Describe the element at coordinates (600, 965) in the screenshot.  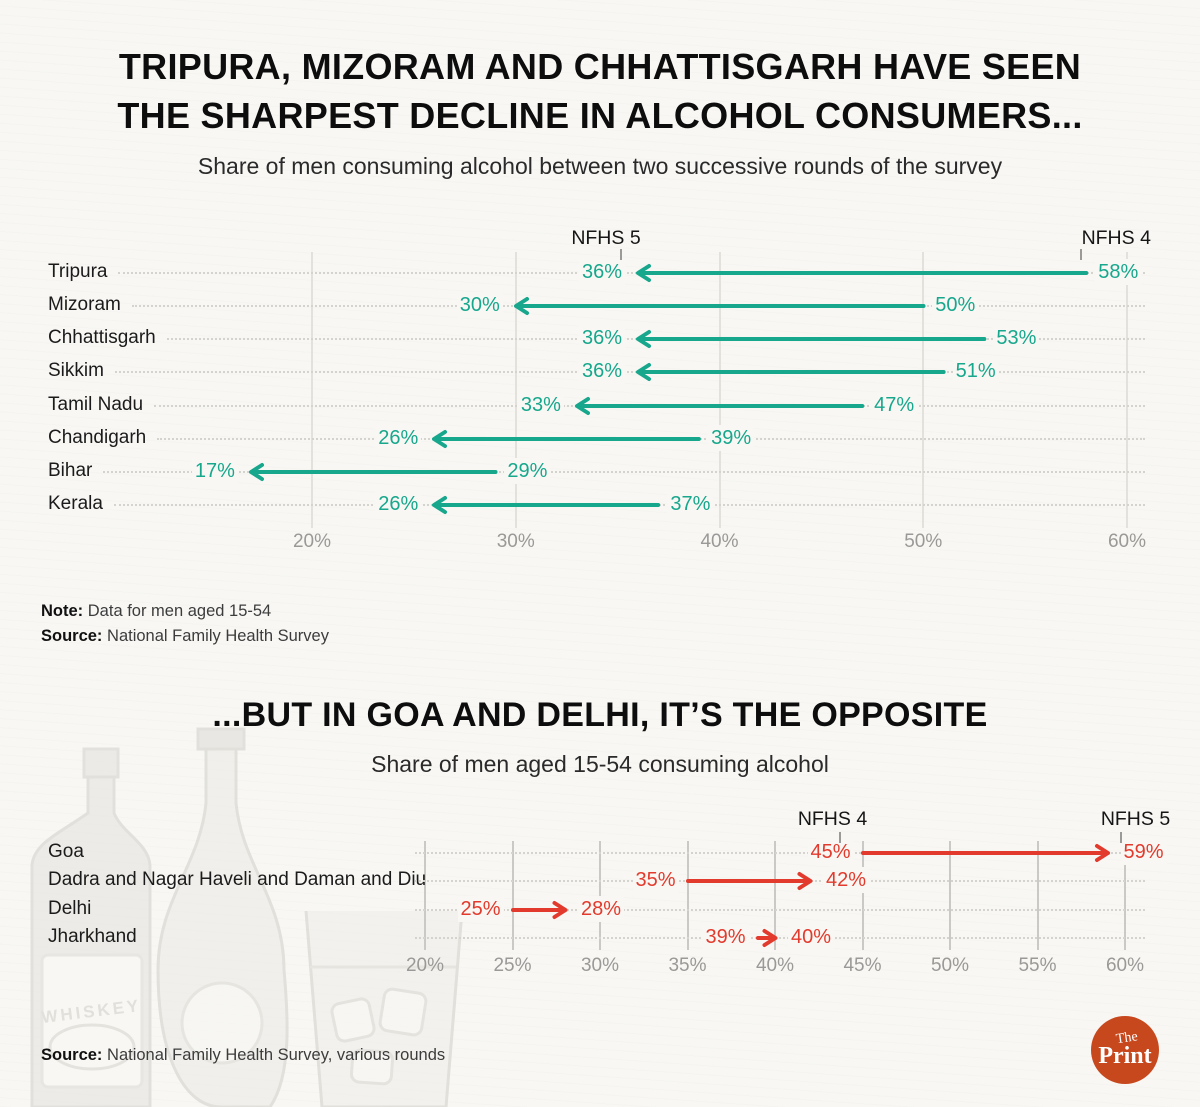
I see `axis-tick-label: 30%` at that location.